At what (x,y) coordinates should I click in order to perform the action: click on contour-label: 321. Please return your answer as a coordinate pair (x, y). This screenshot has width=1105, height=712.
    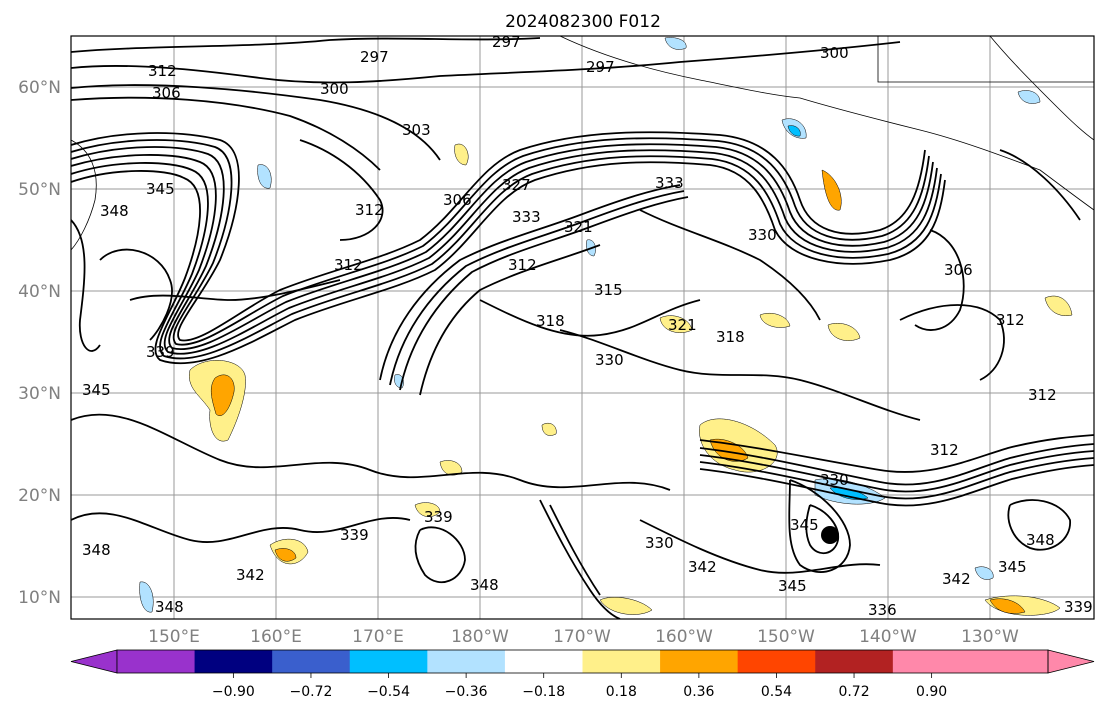
    Looking at the image, I should click on (578, 227).